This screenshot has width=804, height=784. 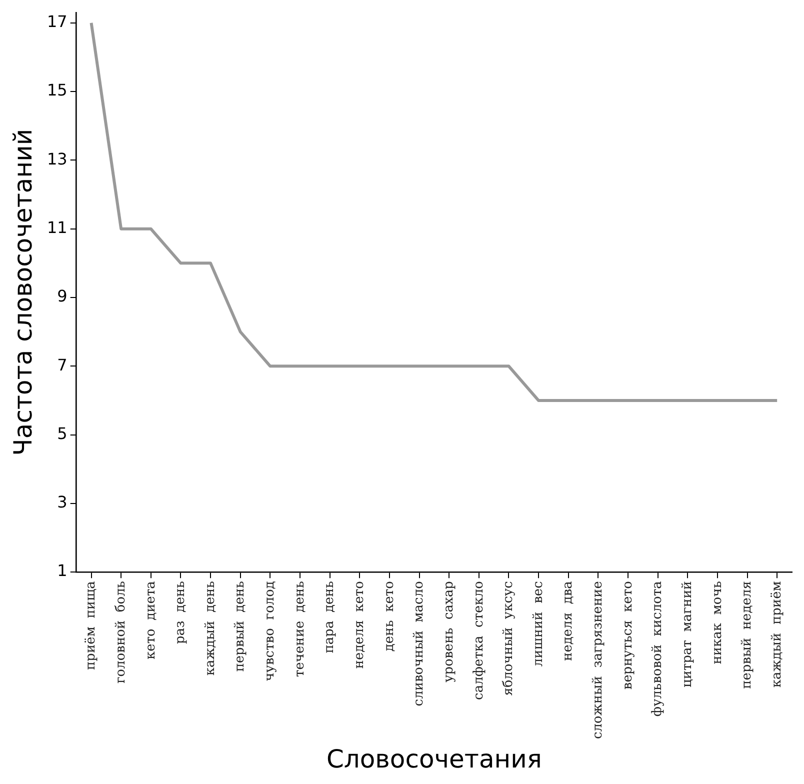 What do you see at coordinates (57, 158) in the screenshot?
I see `y-tick-label: 13` at bounding box center [57, 158].